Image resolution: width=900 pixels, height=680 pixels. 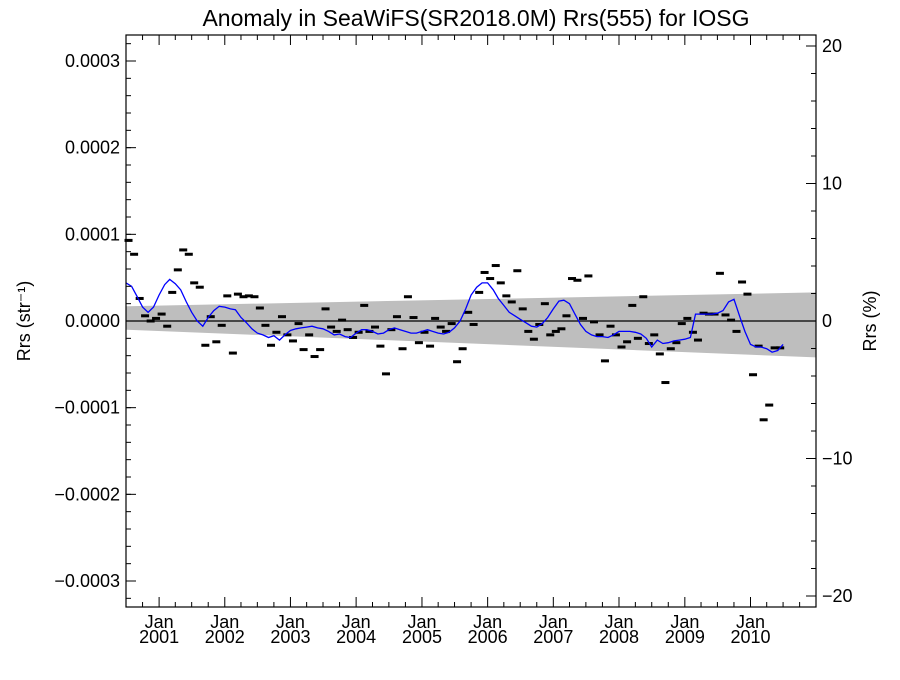 I want to click on smoothed-line-layer, so click(x=454, y=315).